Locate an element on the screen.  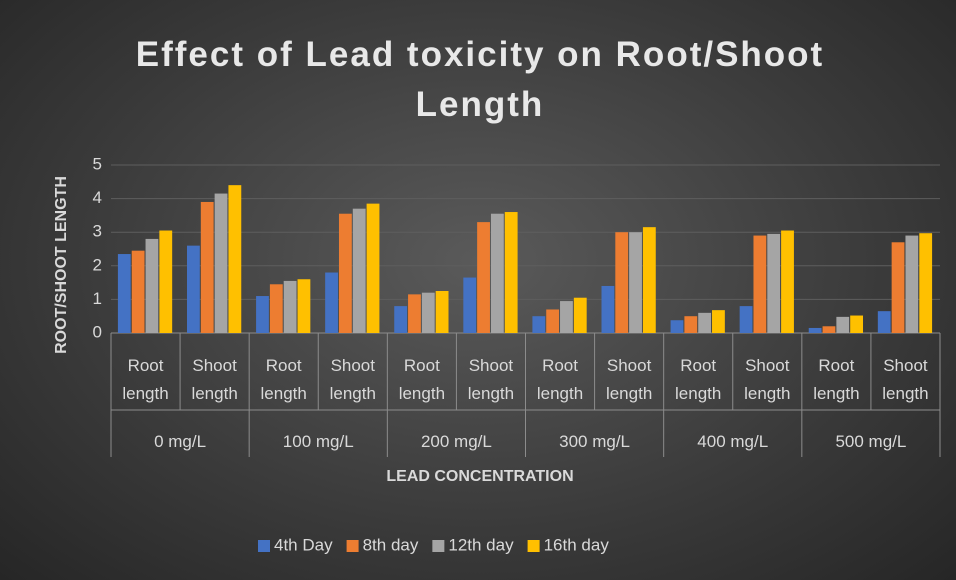
y-axis-title: ROOT/SHOOT LENGTH is located at coordinates (61, 265).